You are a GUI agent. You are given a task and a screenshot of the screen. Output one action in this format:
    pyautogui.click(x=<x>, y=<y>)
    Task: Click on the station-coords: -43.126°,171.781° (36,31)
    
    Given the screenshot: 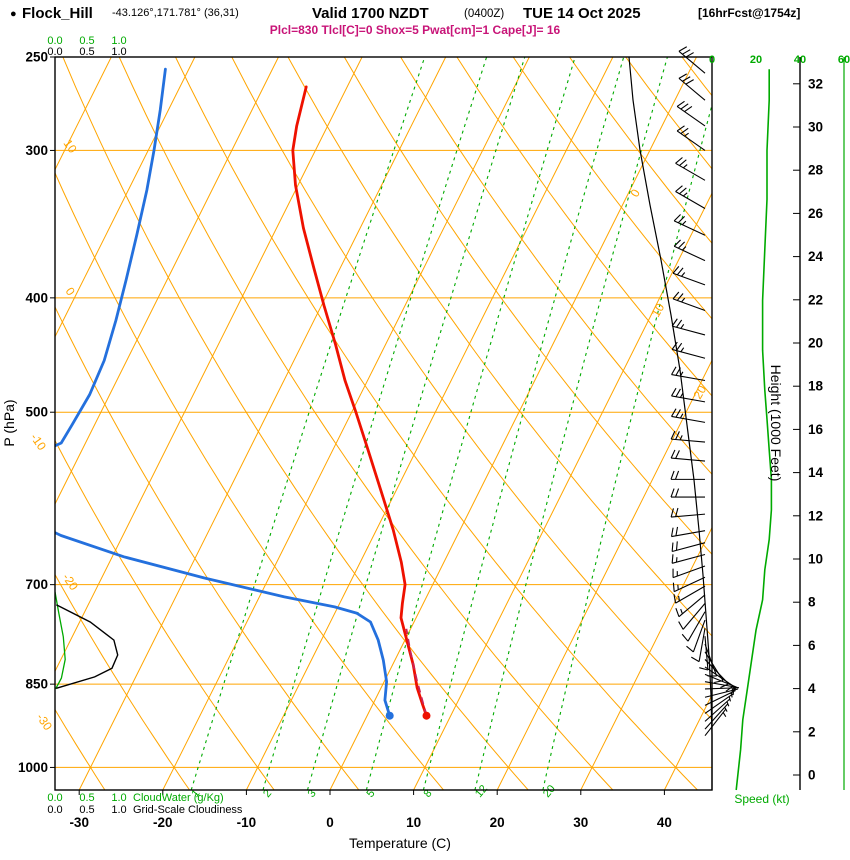 What is the action you would take?
    pyautogui.click(x=175, y=13)
    